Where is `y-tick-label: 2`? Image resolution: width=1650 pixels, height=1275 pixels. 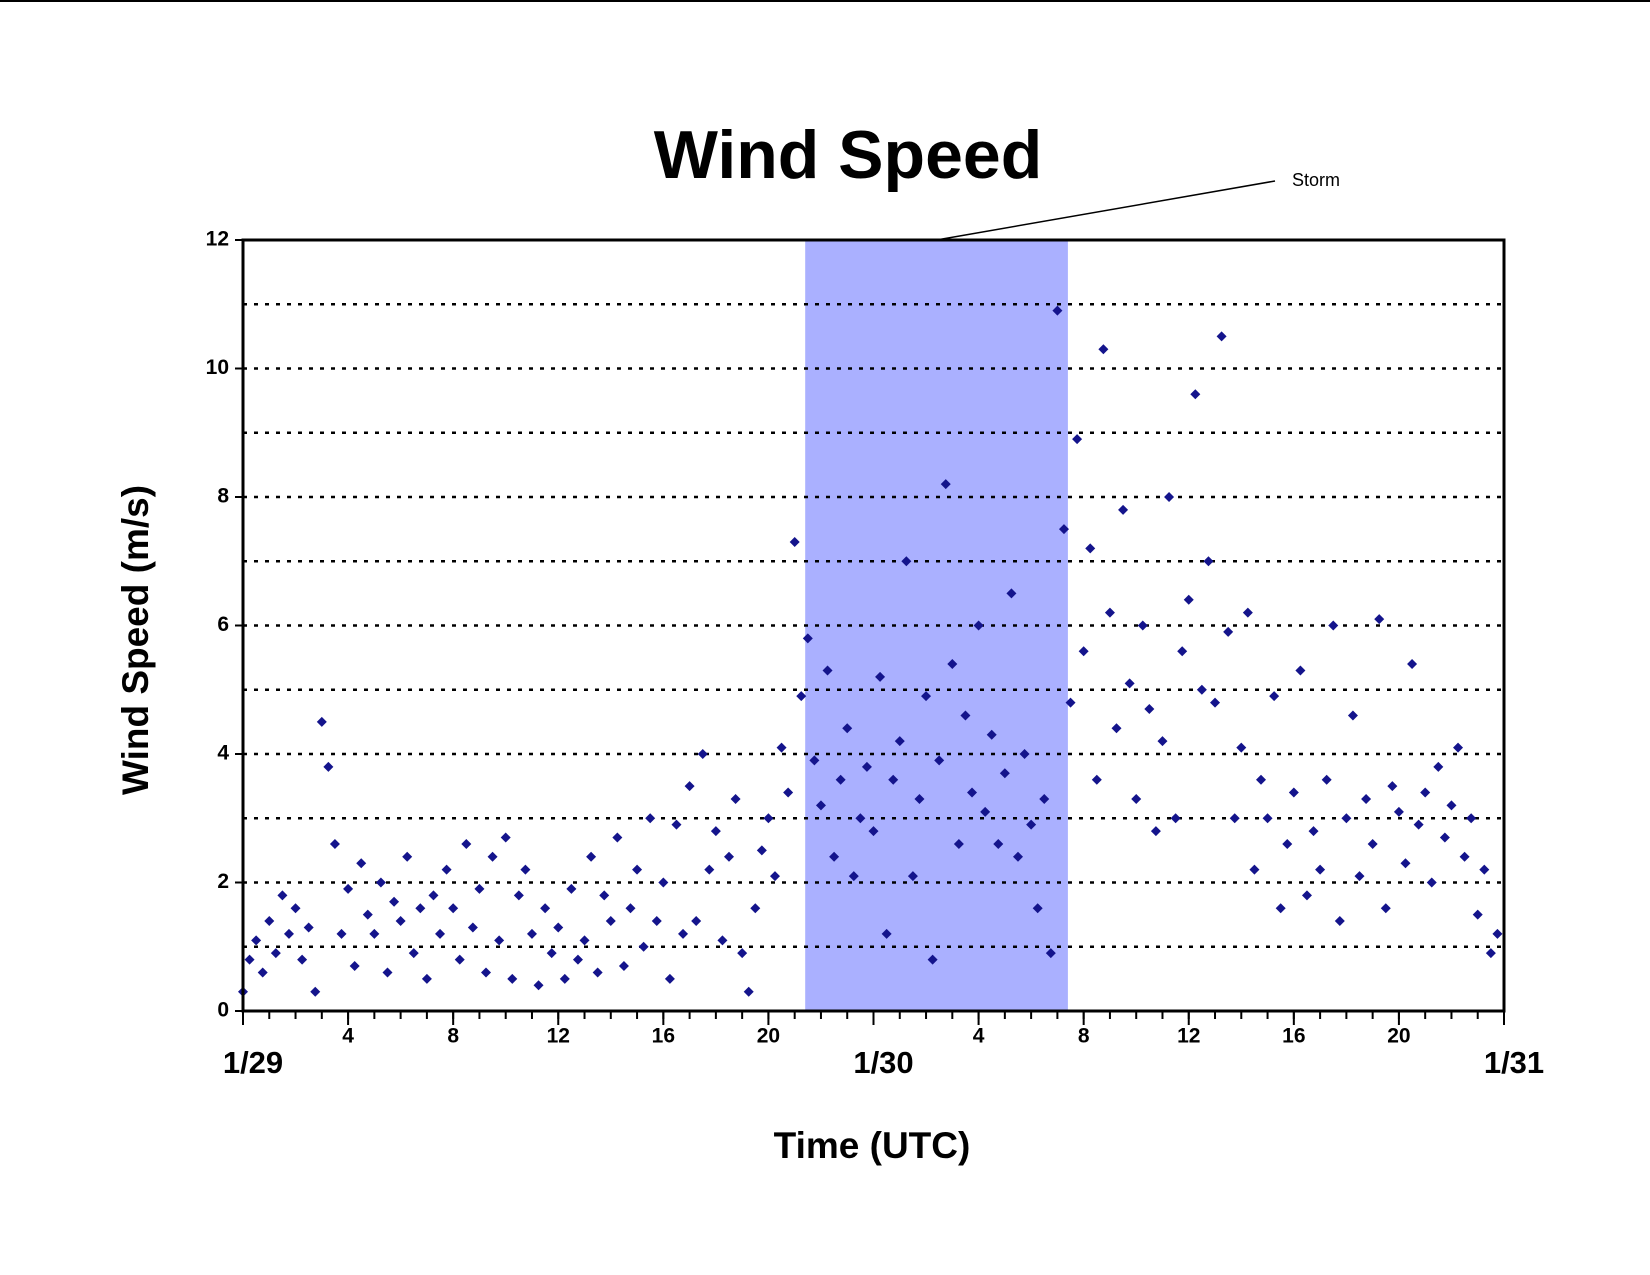
y-tick-label: 2 is located at coordinates (223, 881).